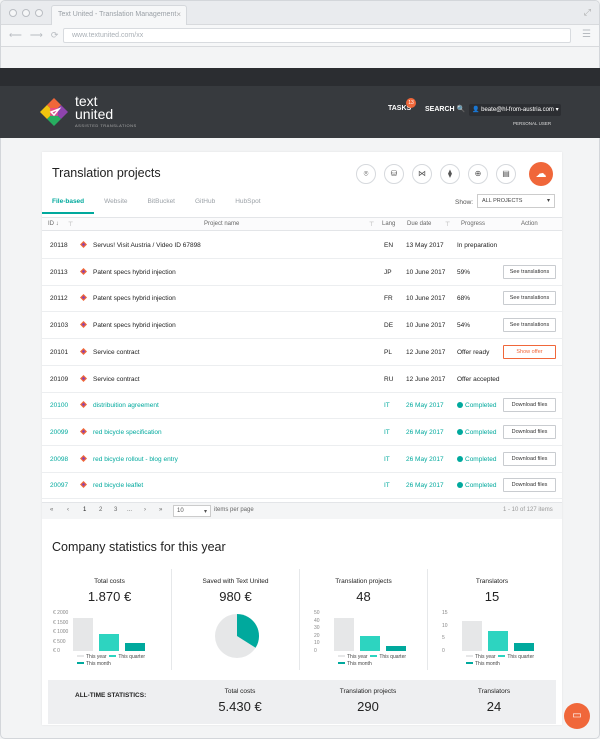 The image size is (600, 739). Describe the element at coordinates (248, 631) in the screenshot. I see `pie-slice-saved` at that location.